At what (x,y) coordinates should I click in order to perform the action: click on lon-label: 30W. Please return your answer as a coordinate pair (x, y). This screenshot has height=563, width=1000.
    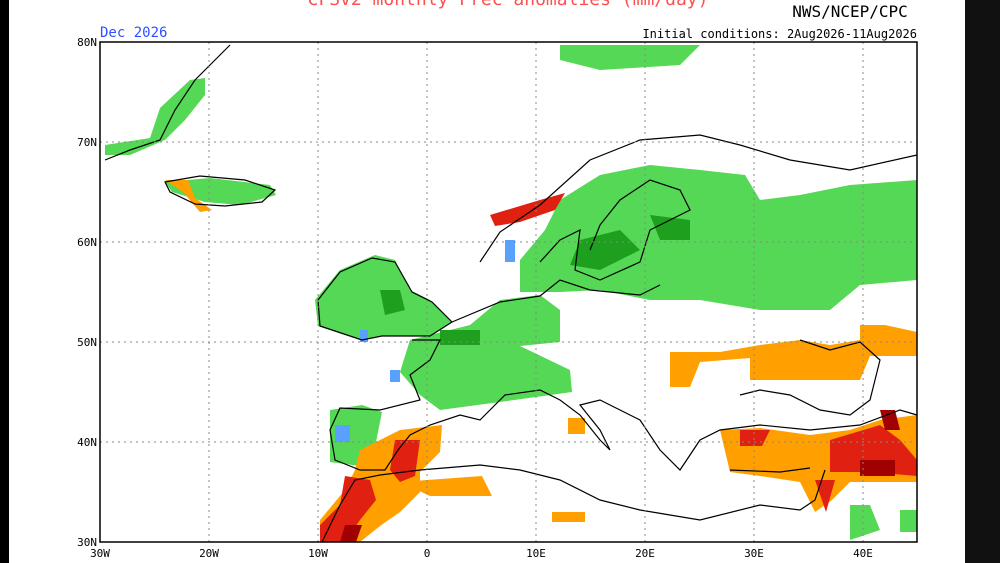
    Looking at the image, I should click on (100, 553).